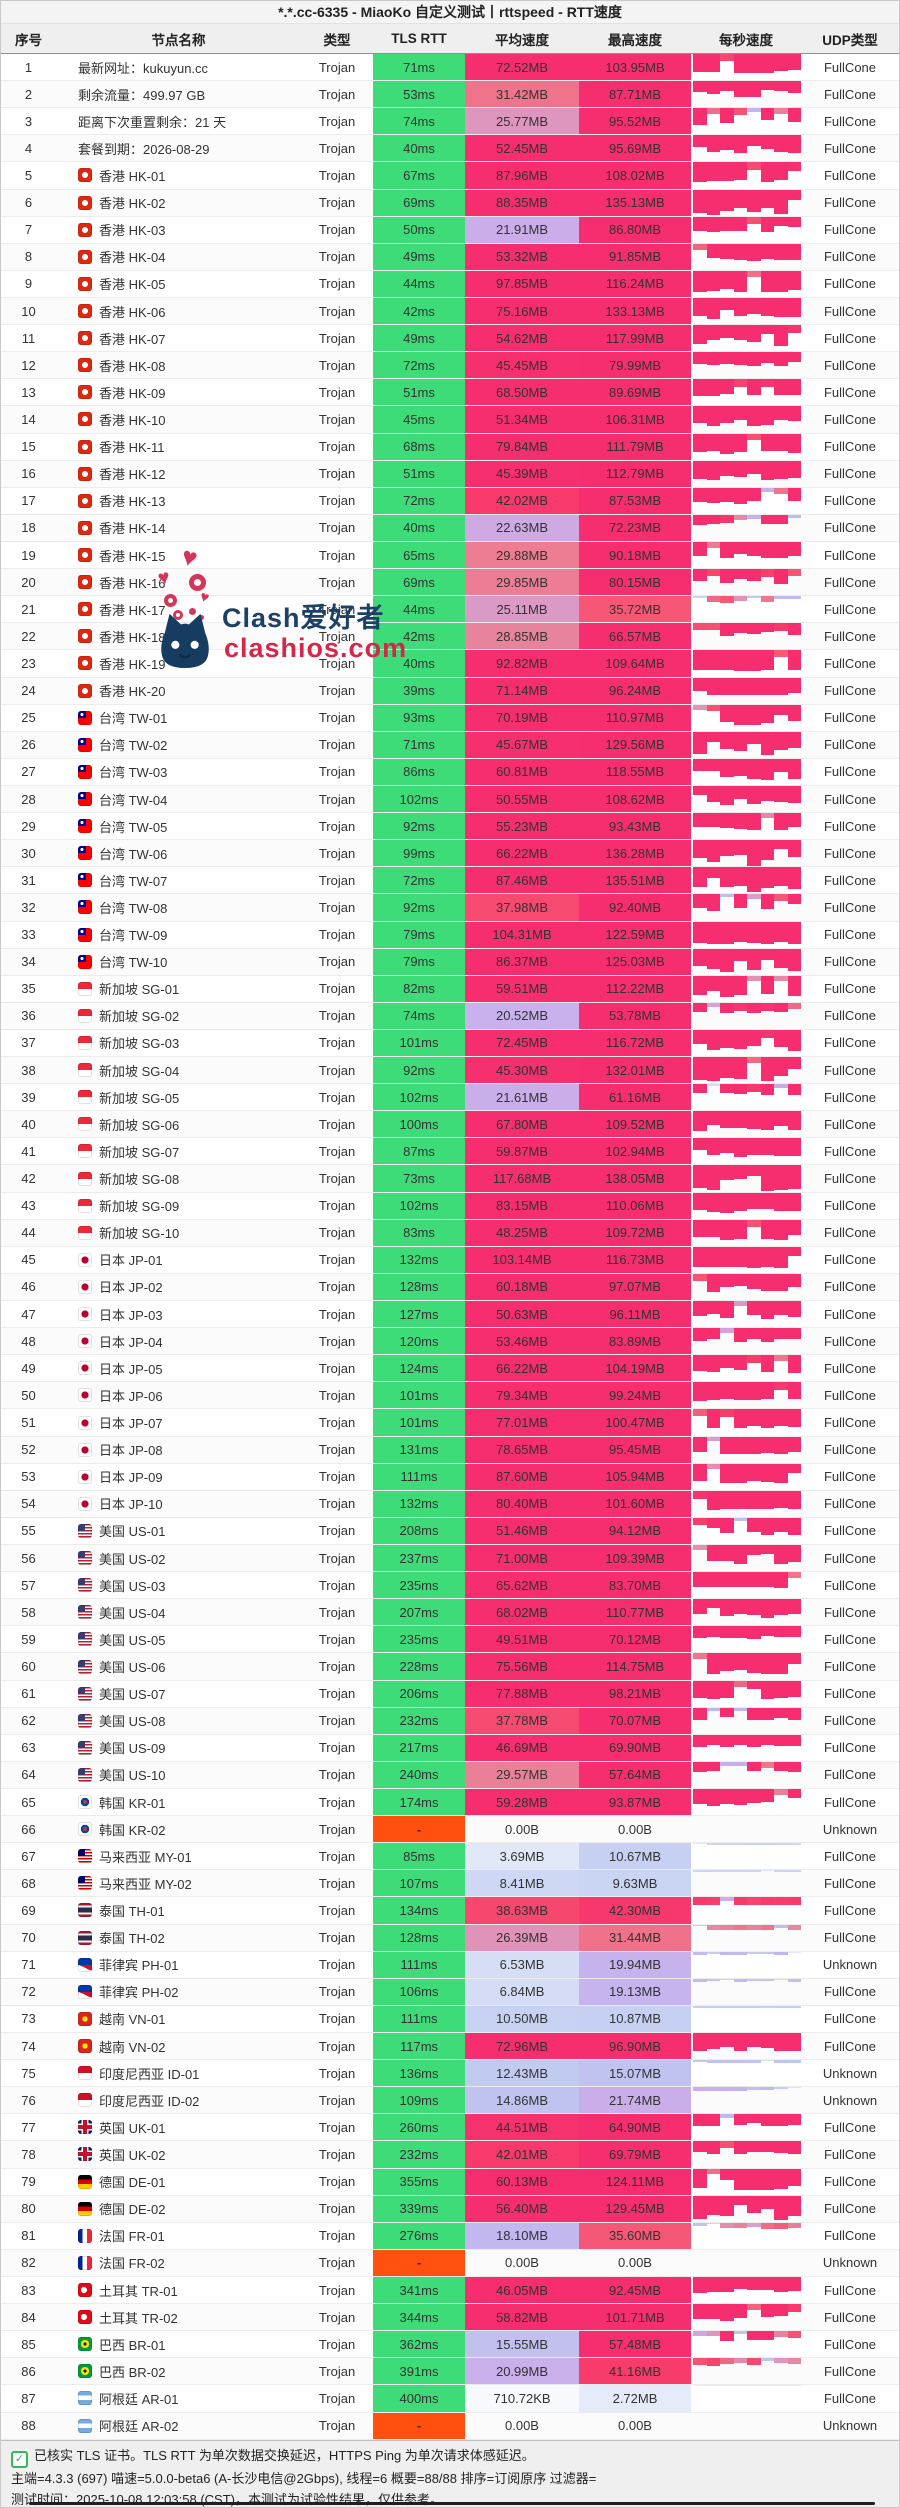  Describe the element at coordinates (522, 2100) in the screenshot. I see `avg-speed-cell: 14.86MB` at that location.